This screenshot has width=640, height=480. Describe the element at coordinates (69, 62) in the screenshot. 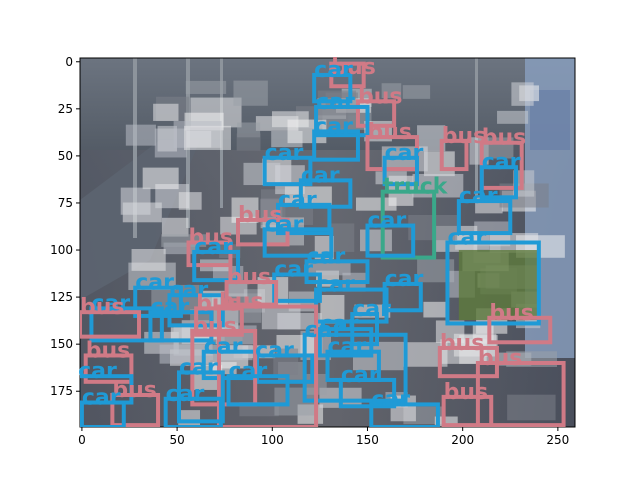

I see `y-tick-label: 0` at that location.